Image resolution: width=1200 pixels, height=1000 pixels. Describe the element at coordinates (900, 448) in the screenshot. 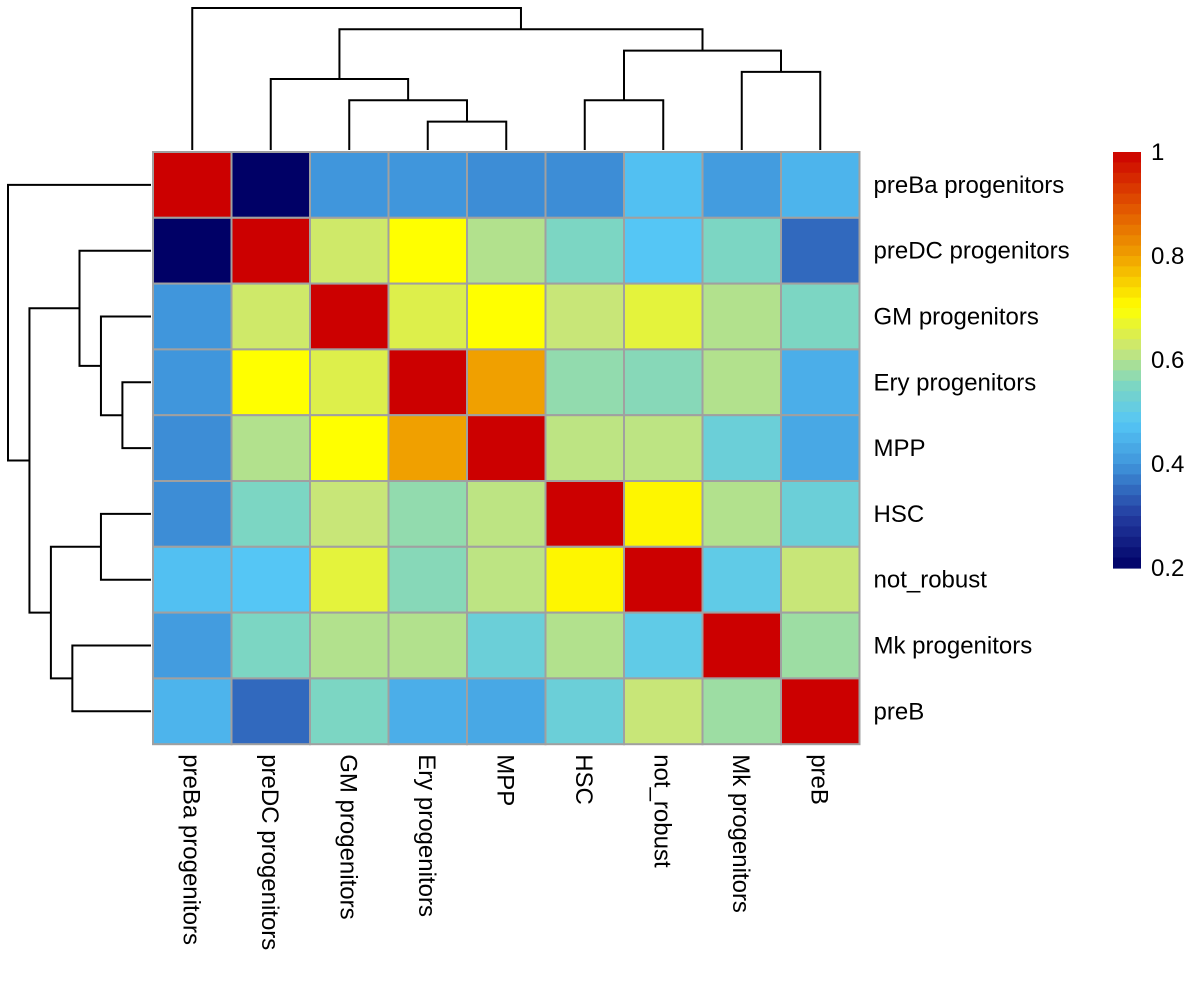

I see `row-label: MPP` at that location.